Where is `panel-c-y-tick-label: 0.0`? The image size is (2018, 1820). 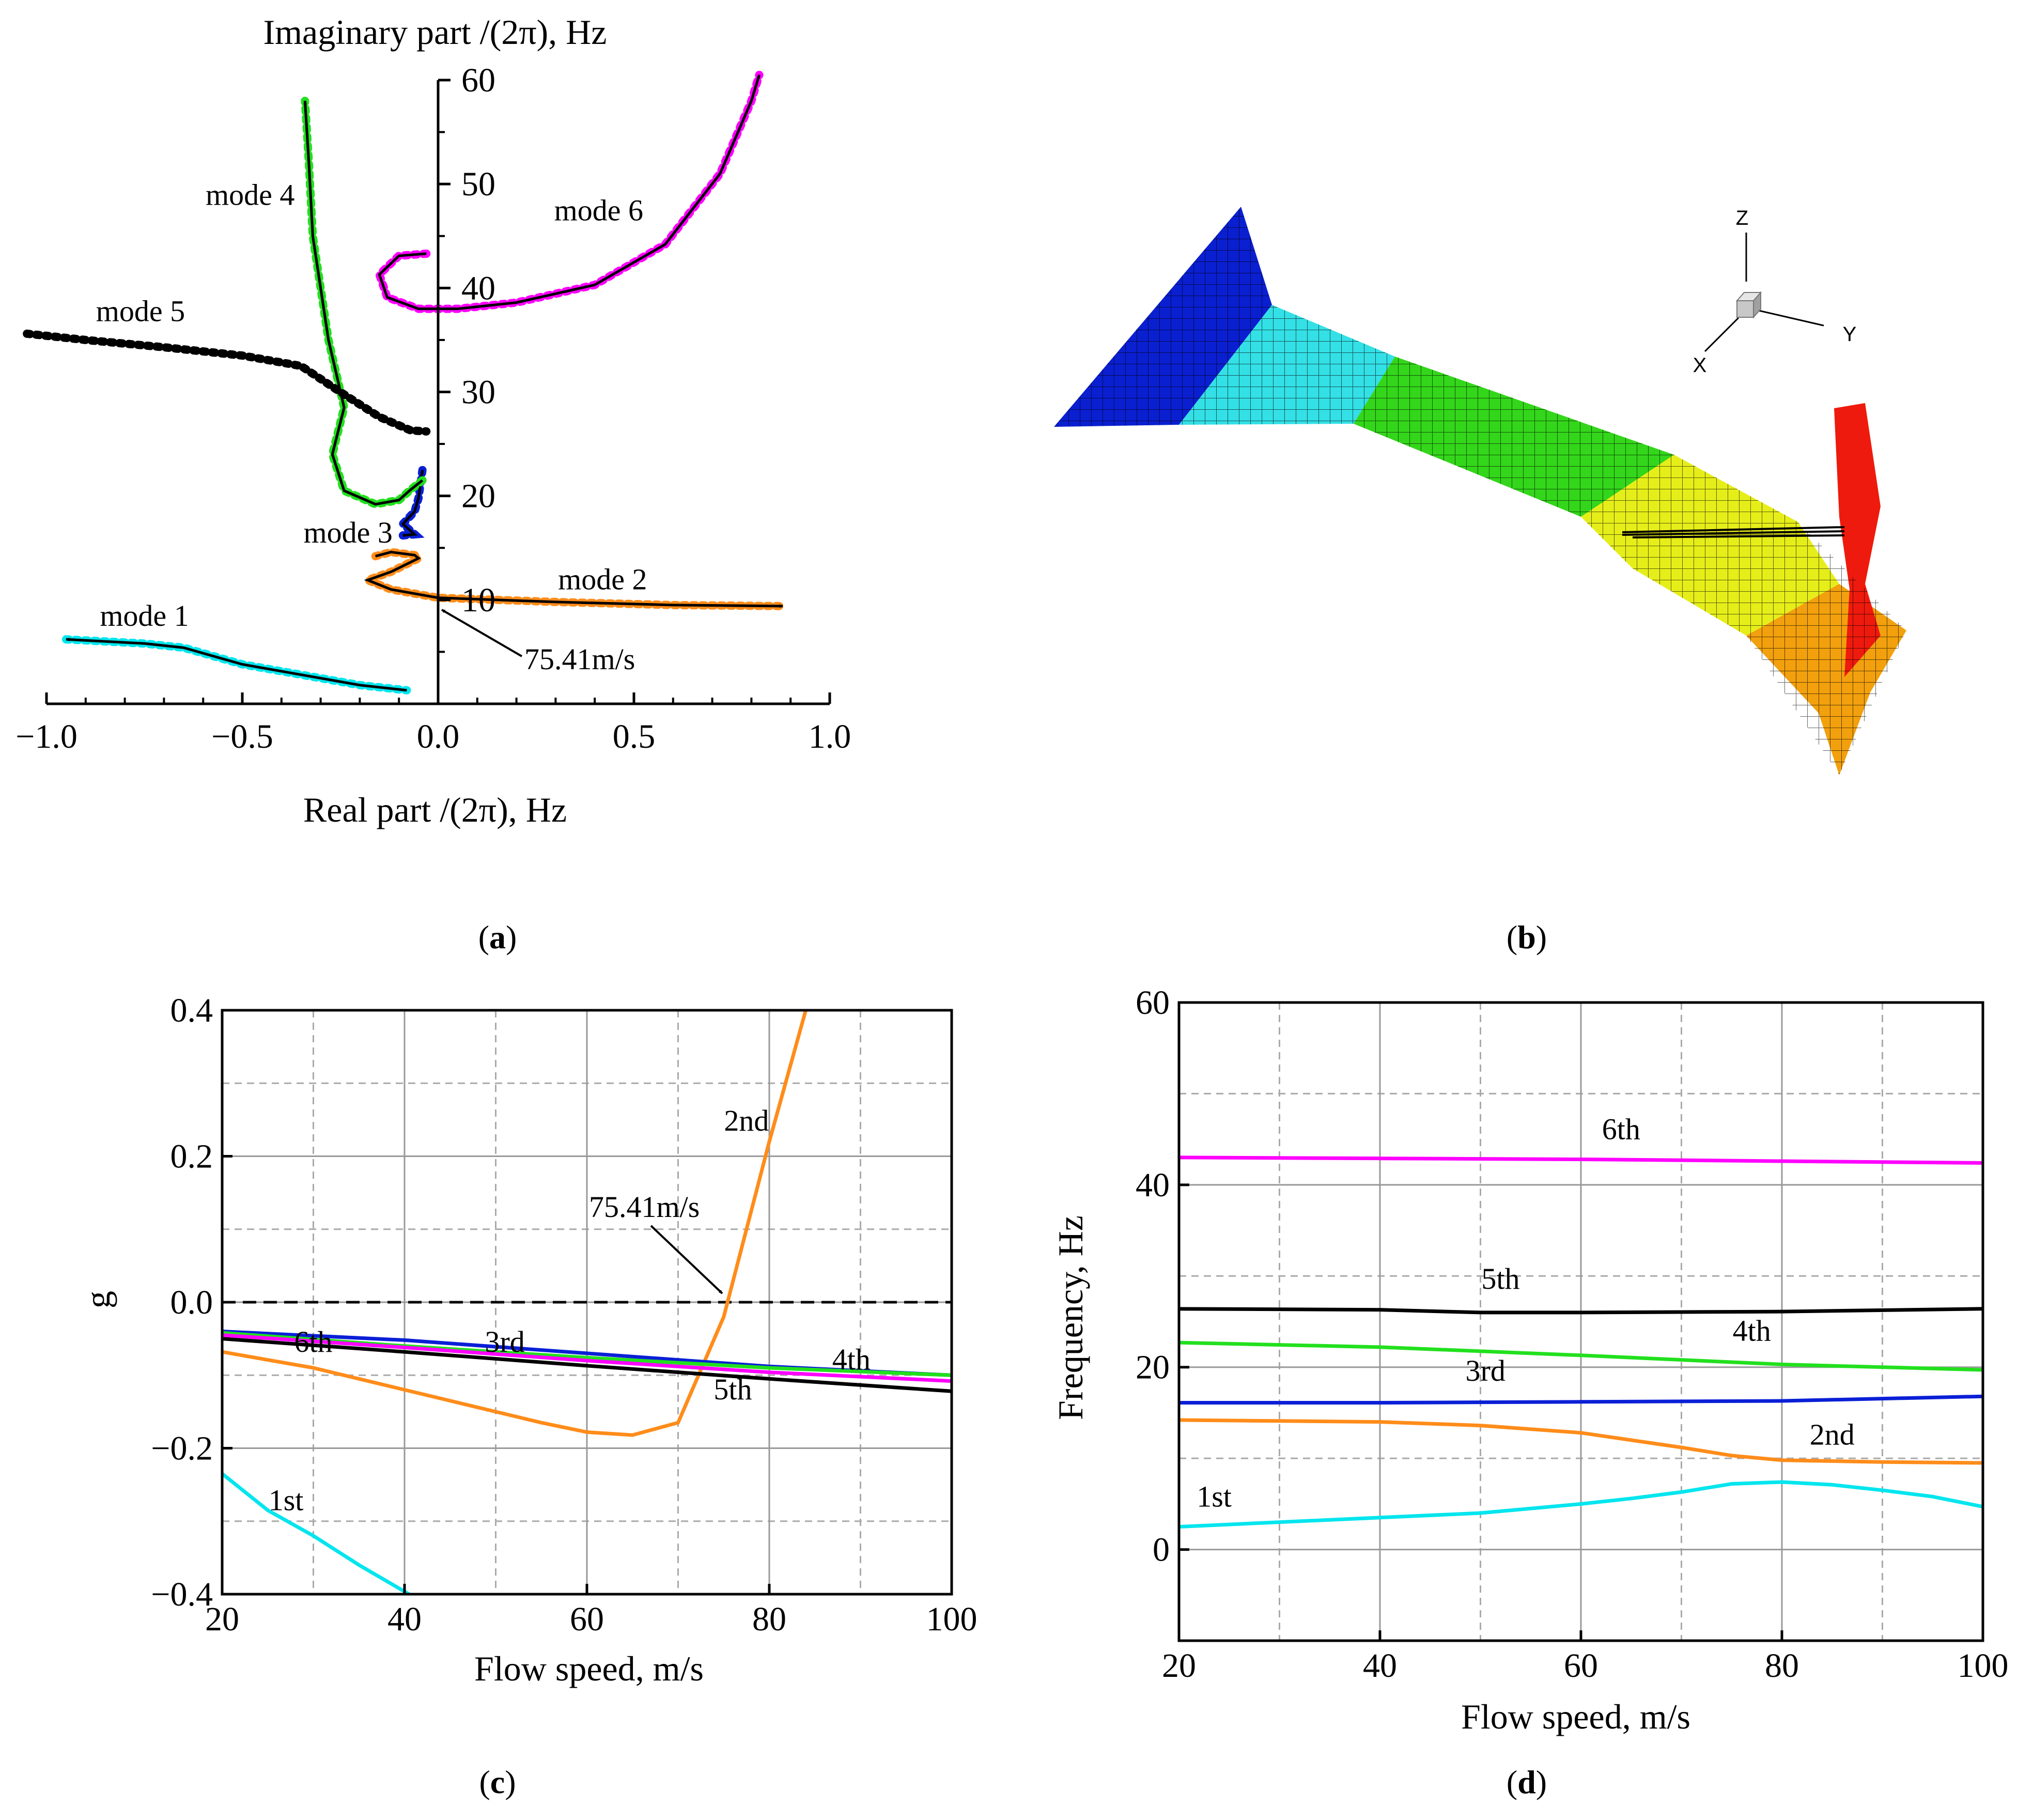 panel-c-y-tick-label: 0.0 is located at coordinates (191, 1302).